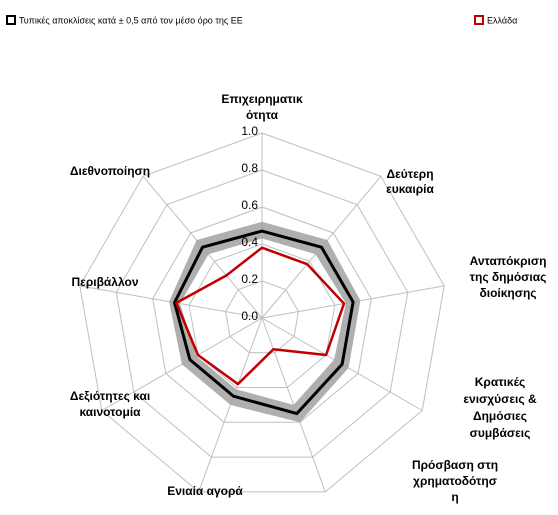  I want to click on axis-label: Επιχειρηματικ, so click(262, 99).